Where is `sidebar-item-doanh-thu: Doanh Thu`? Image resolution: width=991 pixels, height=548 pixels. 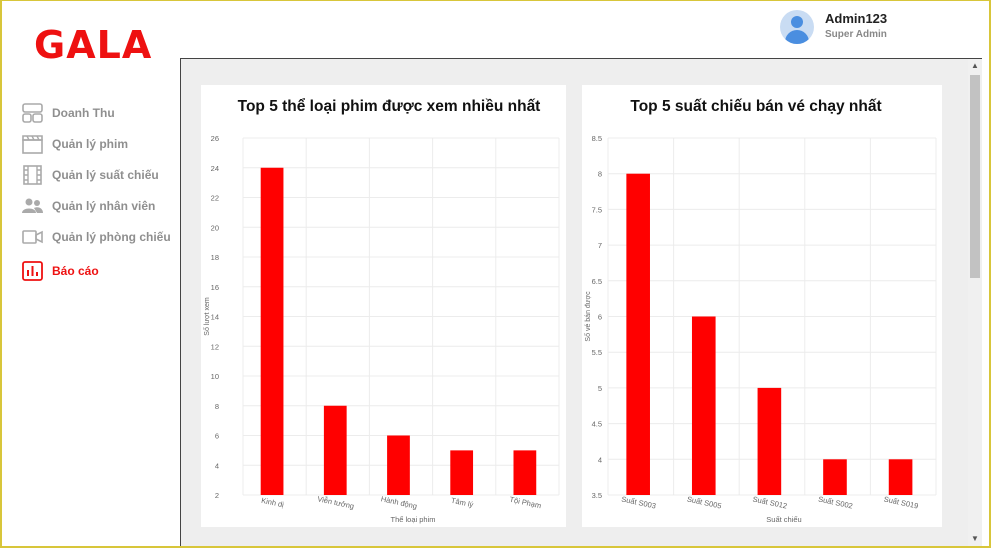
sidebar-item-doanh-thu: Doanh Thu is located at coordinates (102, 112).